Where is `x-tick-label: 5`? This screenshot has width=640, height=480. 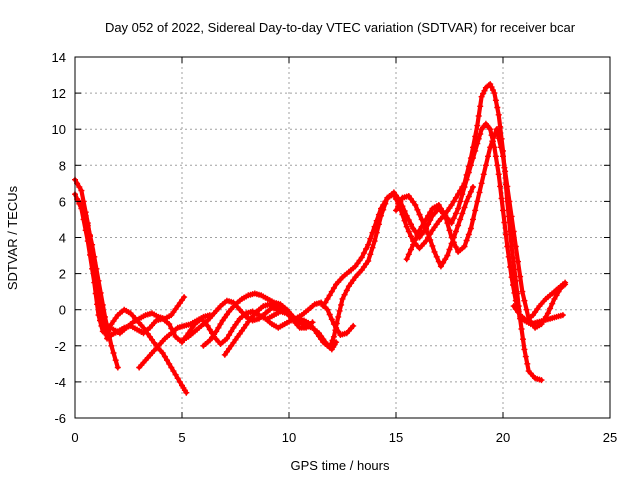 x-tick-label: 5 is located at coordinates (181, 437).